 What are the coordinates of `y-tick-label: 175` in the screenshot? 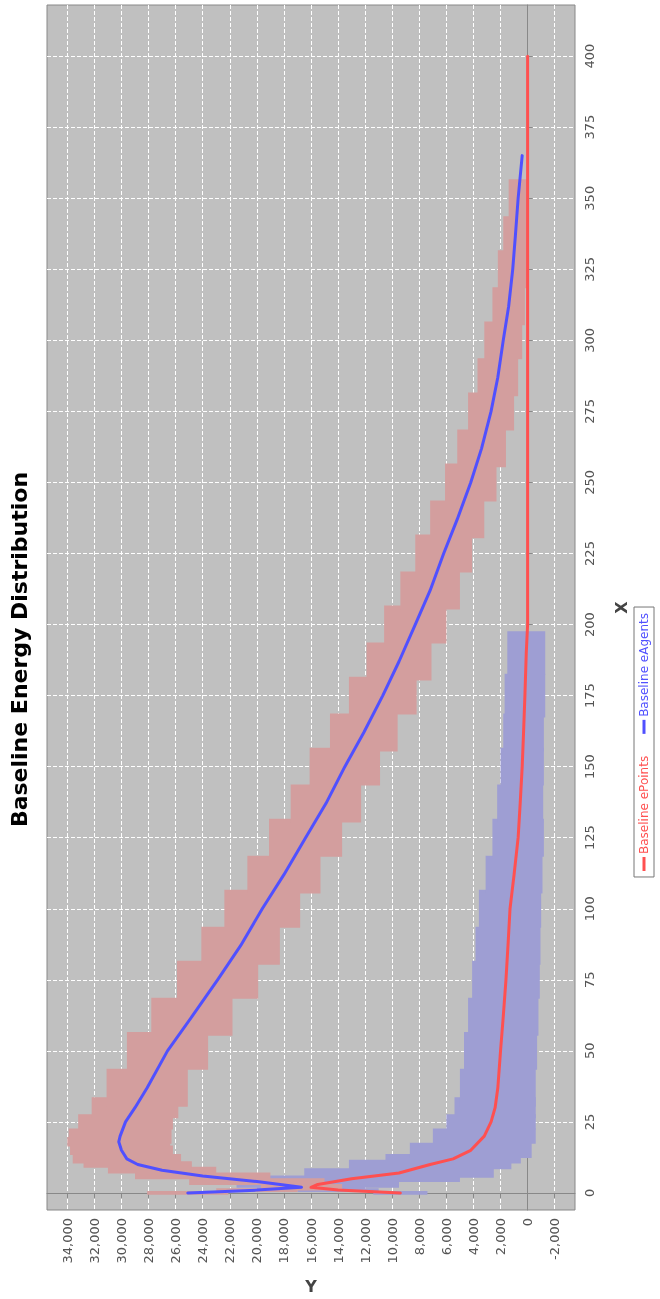 It's located at (589, 696).